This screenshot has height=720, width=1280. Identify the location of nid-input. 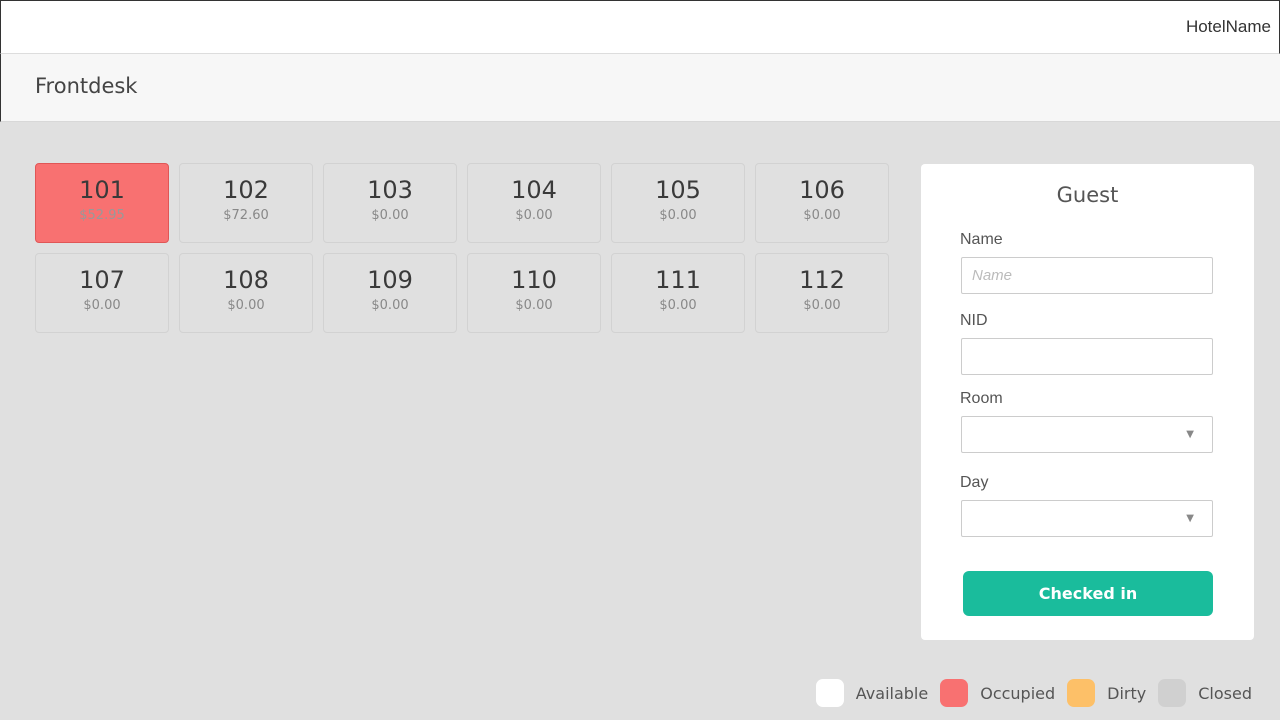
(1087, 356).